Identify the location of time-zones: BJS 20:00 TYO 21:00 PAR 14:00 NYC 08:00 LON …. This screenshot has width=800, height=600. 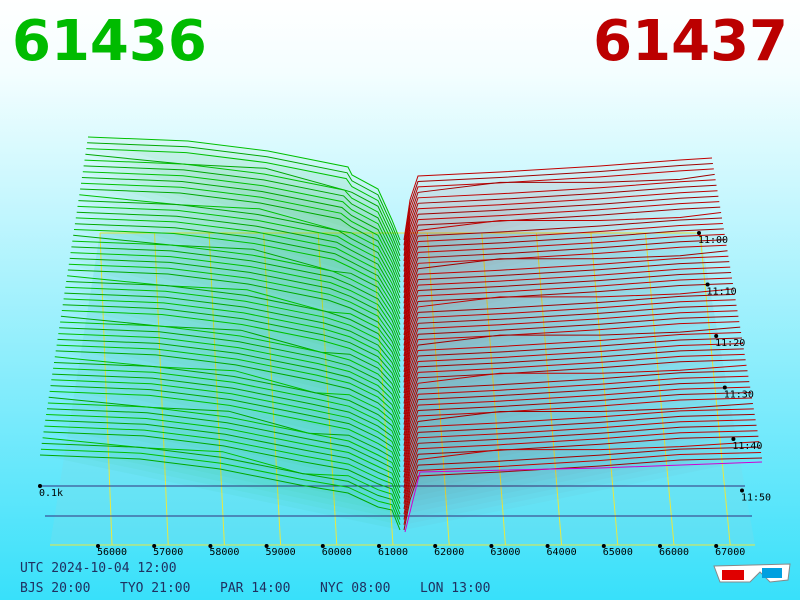
(255, 588).